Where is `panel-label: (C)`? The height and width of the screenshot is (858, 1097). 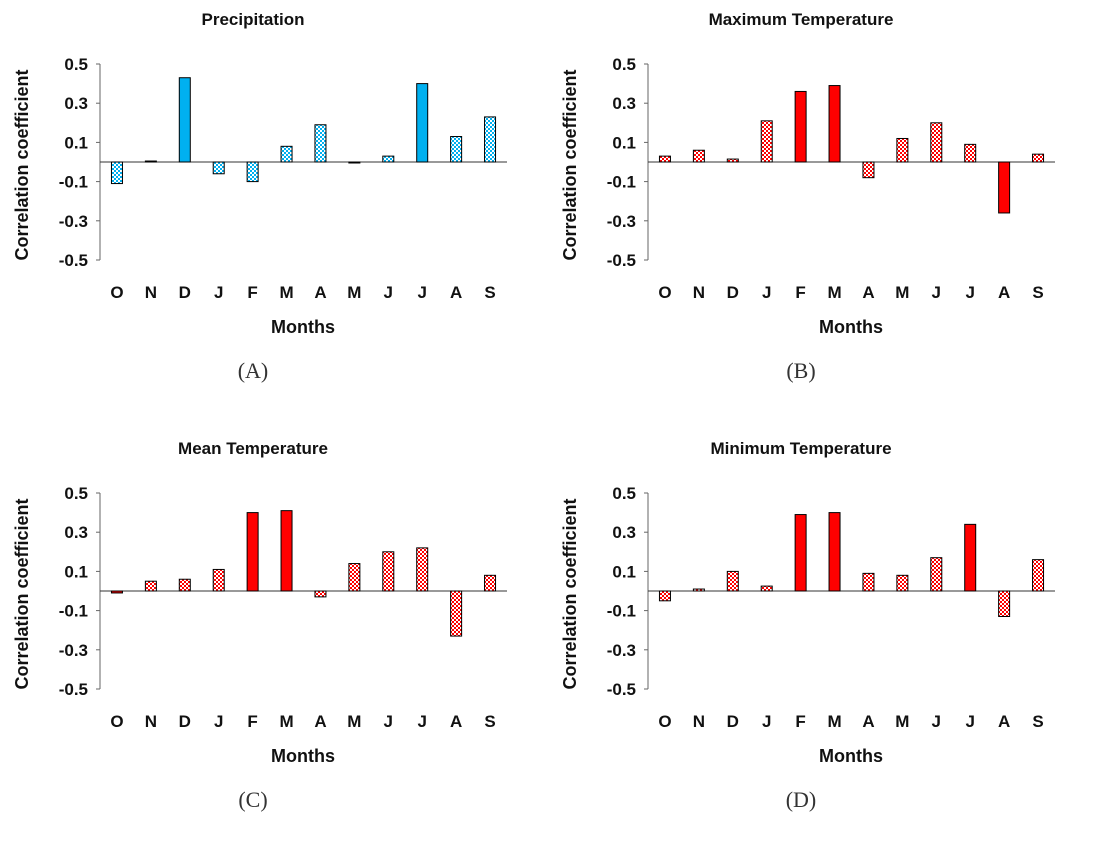
panel-label: (C) is located at coordinates (252, 799).